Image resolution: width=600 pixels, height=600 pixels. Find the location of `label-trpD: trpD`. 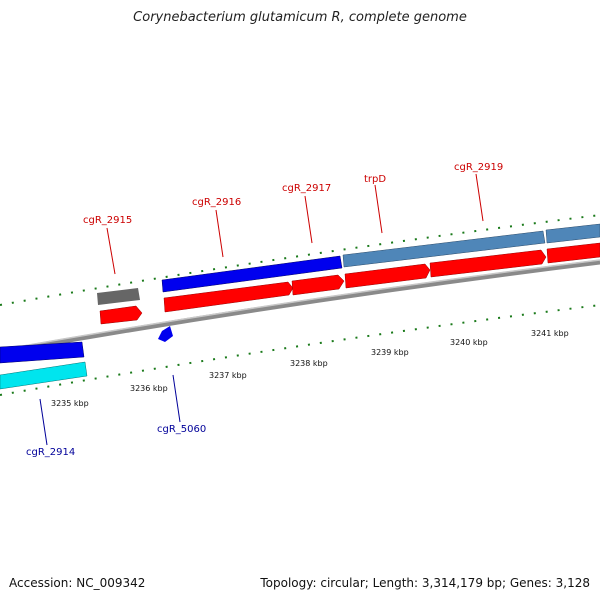

label-trpD: trpD is located at coordinates (375, 179).